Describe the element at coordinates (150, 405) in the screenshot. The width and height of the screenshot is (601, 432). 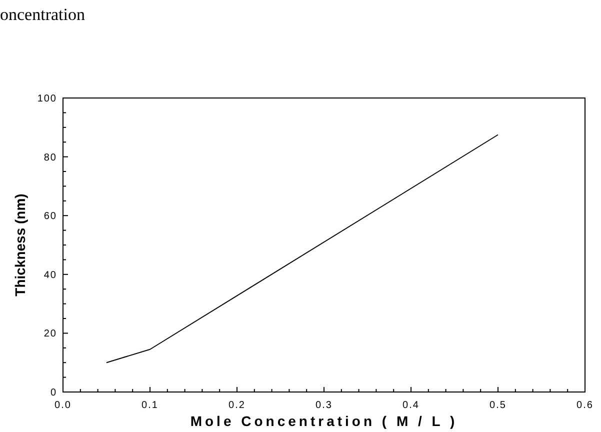
I see `x-tick-label: 0.1` at that location.